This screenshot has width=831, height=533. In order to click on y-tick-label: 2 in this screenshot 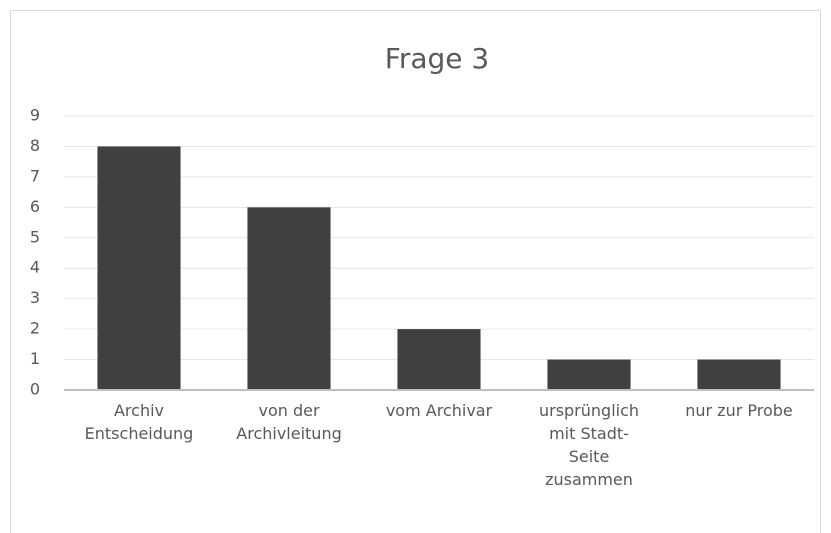, I will do `click(35, 328)`.